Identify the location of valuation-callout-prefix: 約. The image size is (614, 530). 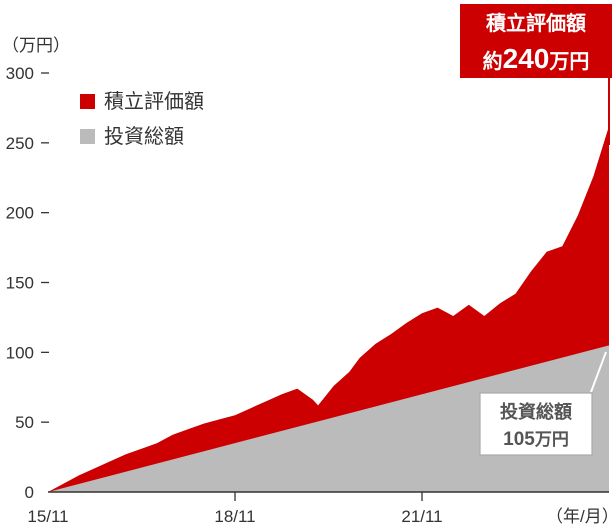
(493, 61).